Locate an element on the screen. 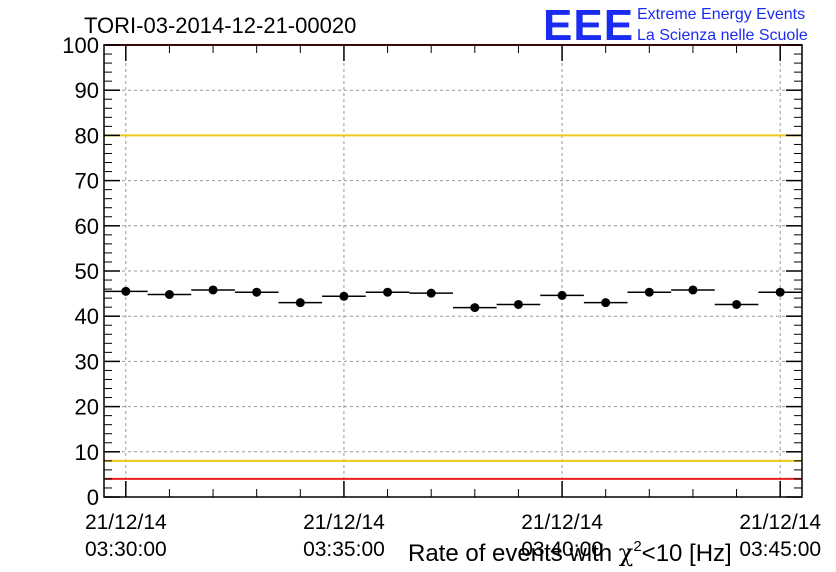 The width and height of the screenshot is (836, 572). logo-mark: EEE is located at coordinates (588, 25).